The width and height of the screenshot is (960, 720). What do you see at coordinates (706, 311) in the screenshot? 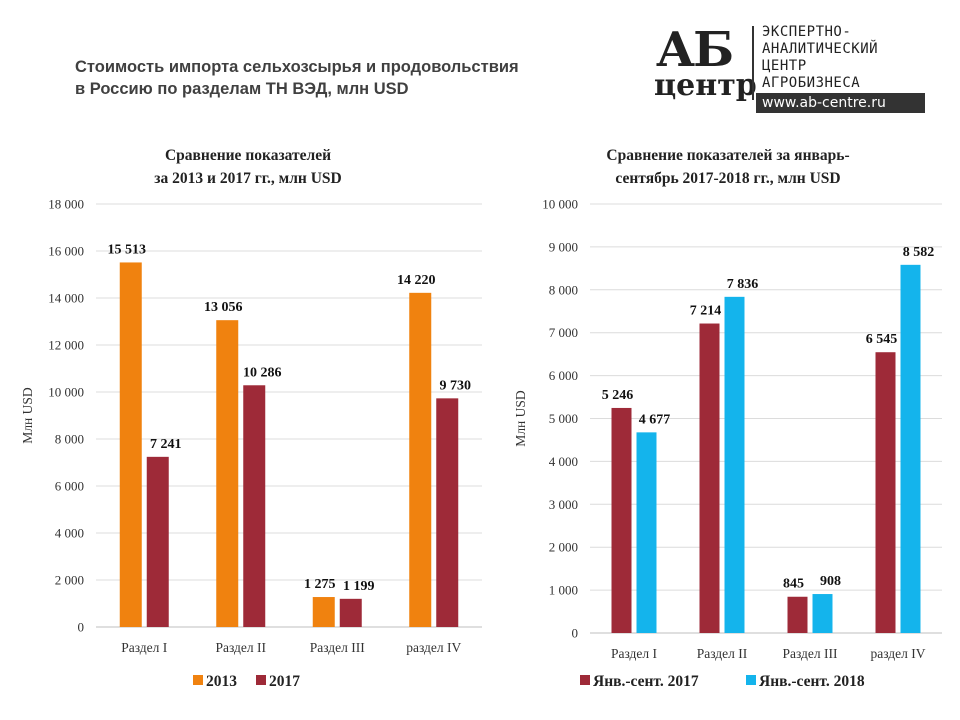
I see `data-label: 7 214` at bounding box center [706, 311].